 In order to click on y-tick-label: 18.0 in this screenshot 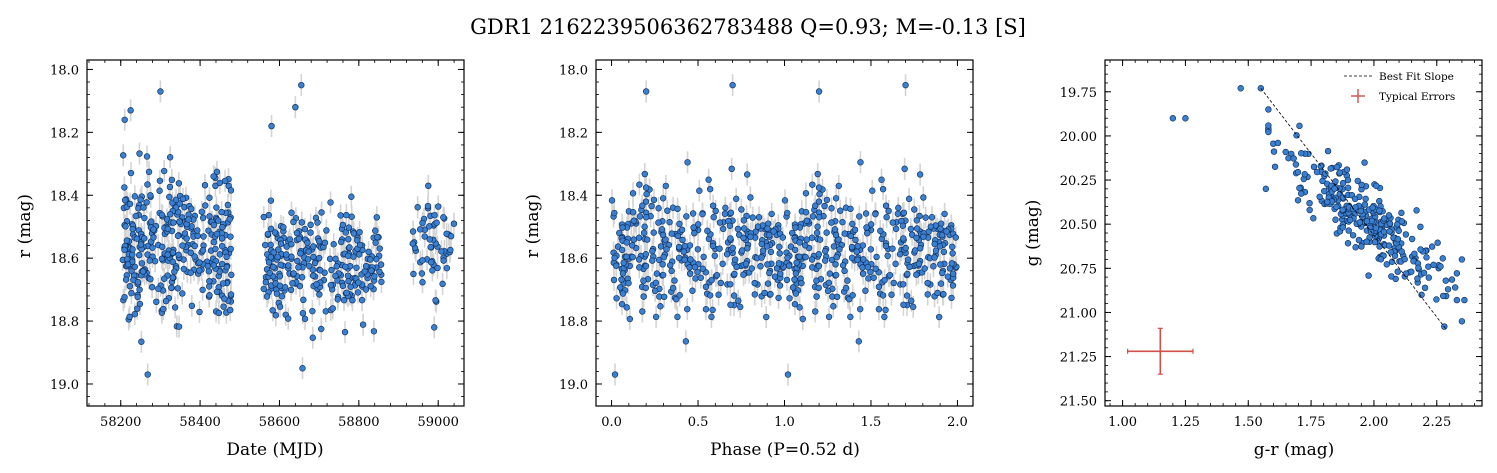, I will do `click(573, 70)`.